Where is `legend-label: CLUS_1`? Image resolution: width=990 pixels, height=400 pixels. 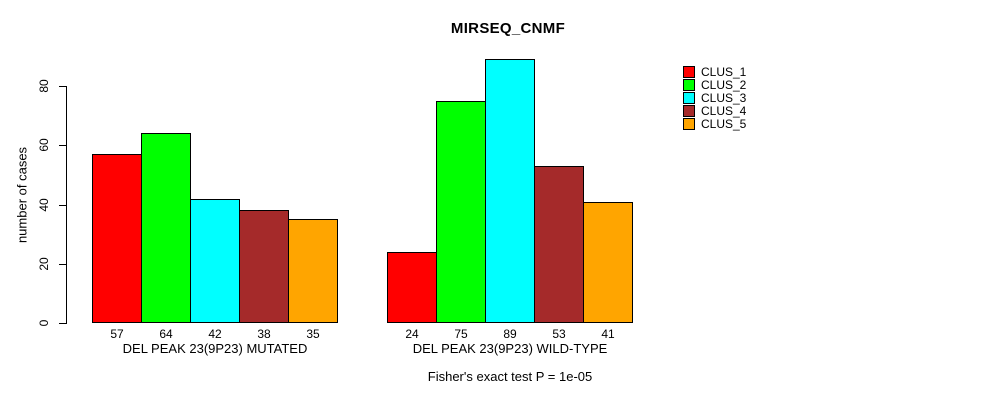 legend-label: CLUS_1 is located at coordinates (724, 72).